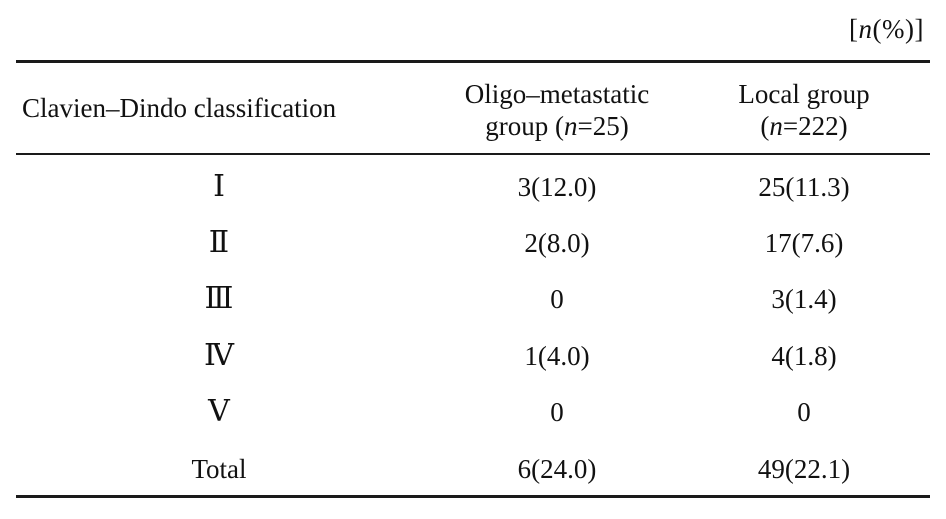  I want to click on header-local-post: =222), so click(815, 126).